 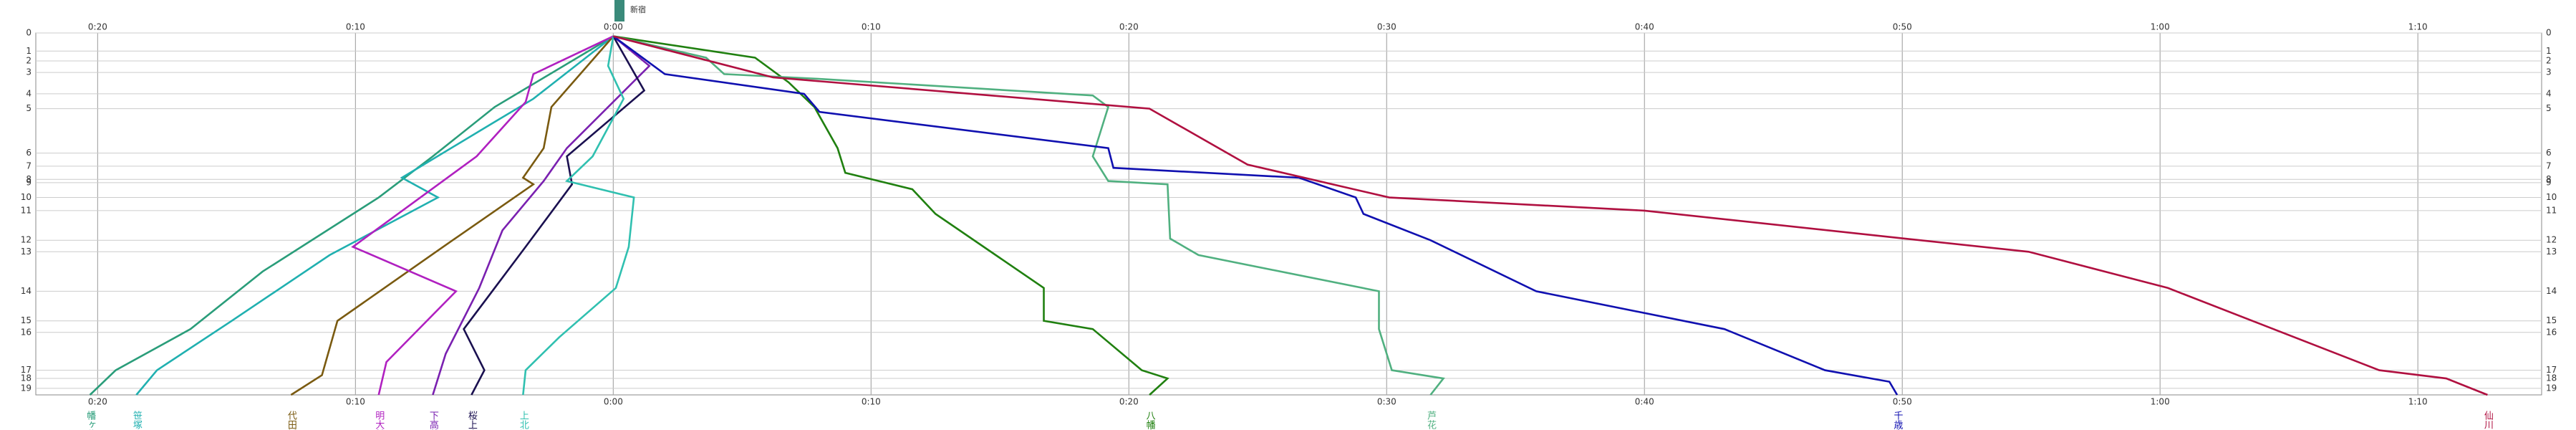 I want to click on series-label: 代田橋, so click(x=291, y=421).